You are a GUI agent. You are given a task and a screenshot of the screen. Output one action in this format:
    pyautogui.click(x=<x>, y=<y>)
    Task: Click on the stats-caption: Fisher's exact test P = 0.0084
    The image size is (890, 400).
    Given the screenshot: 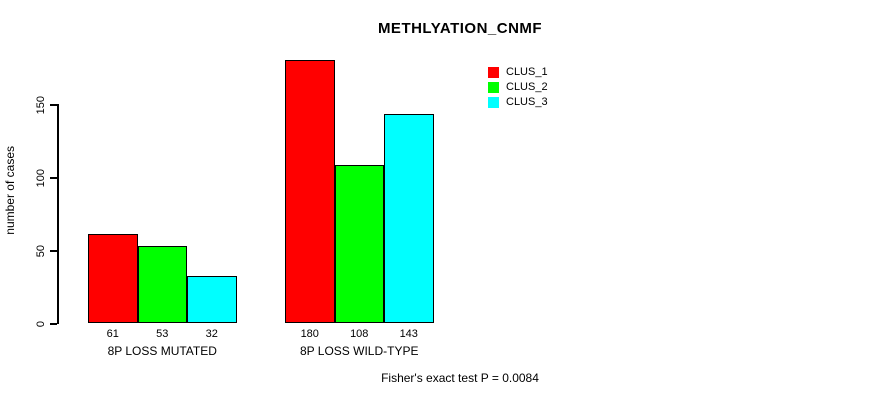 What is the action you would take?
    pyautogui.click(x=460, y=378)
    